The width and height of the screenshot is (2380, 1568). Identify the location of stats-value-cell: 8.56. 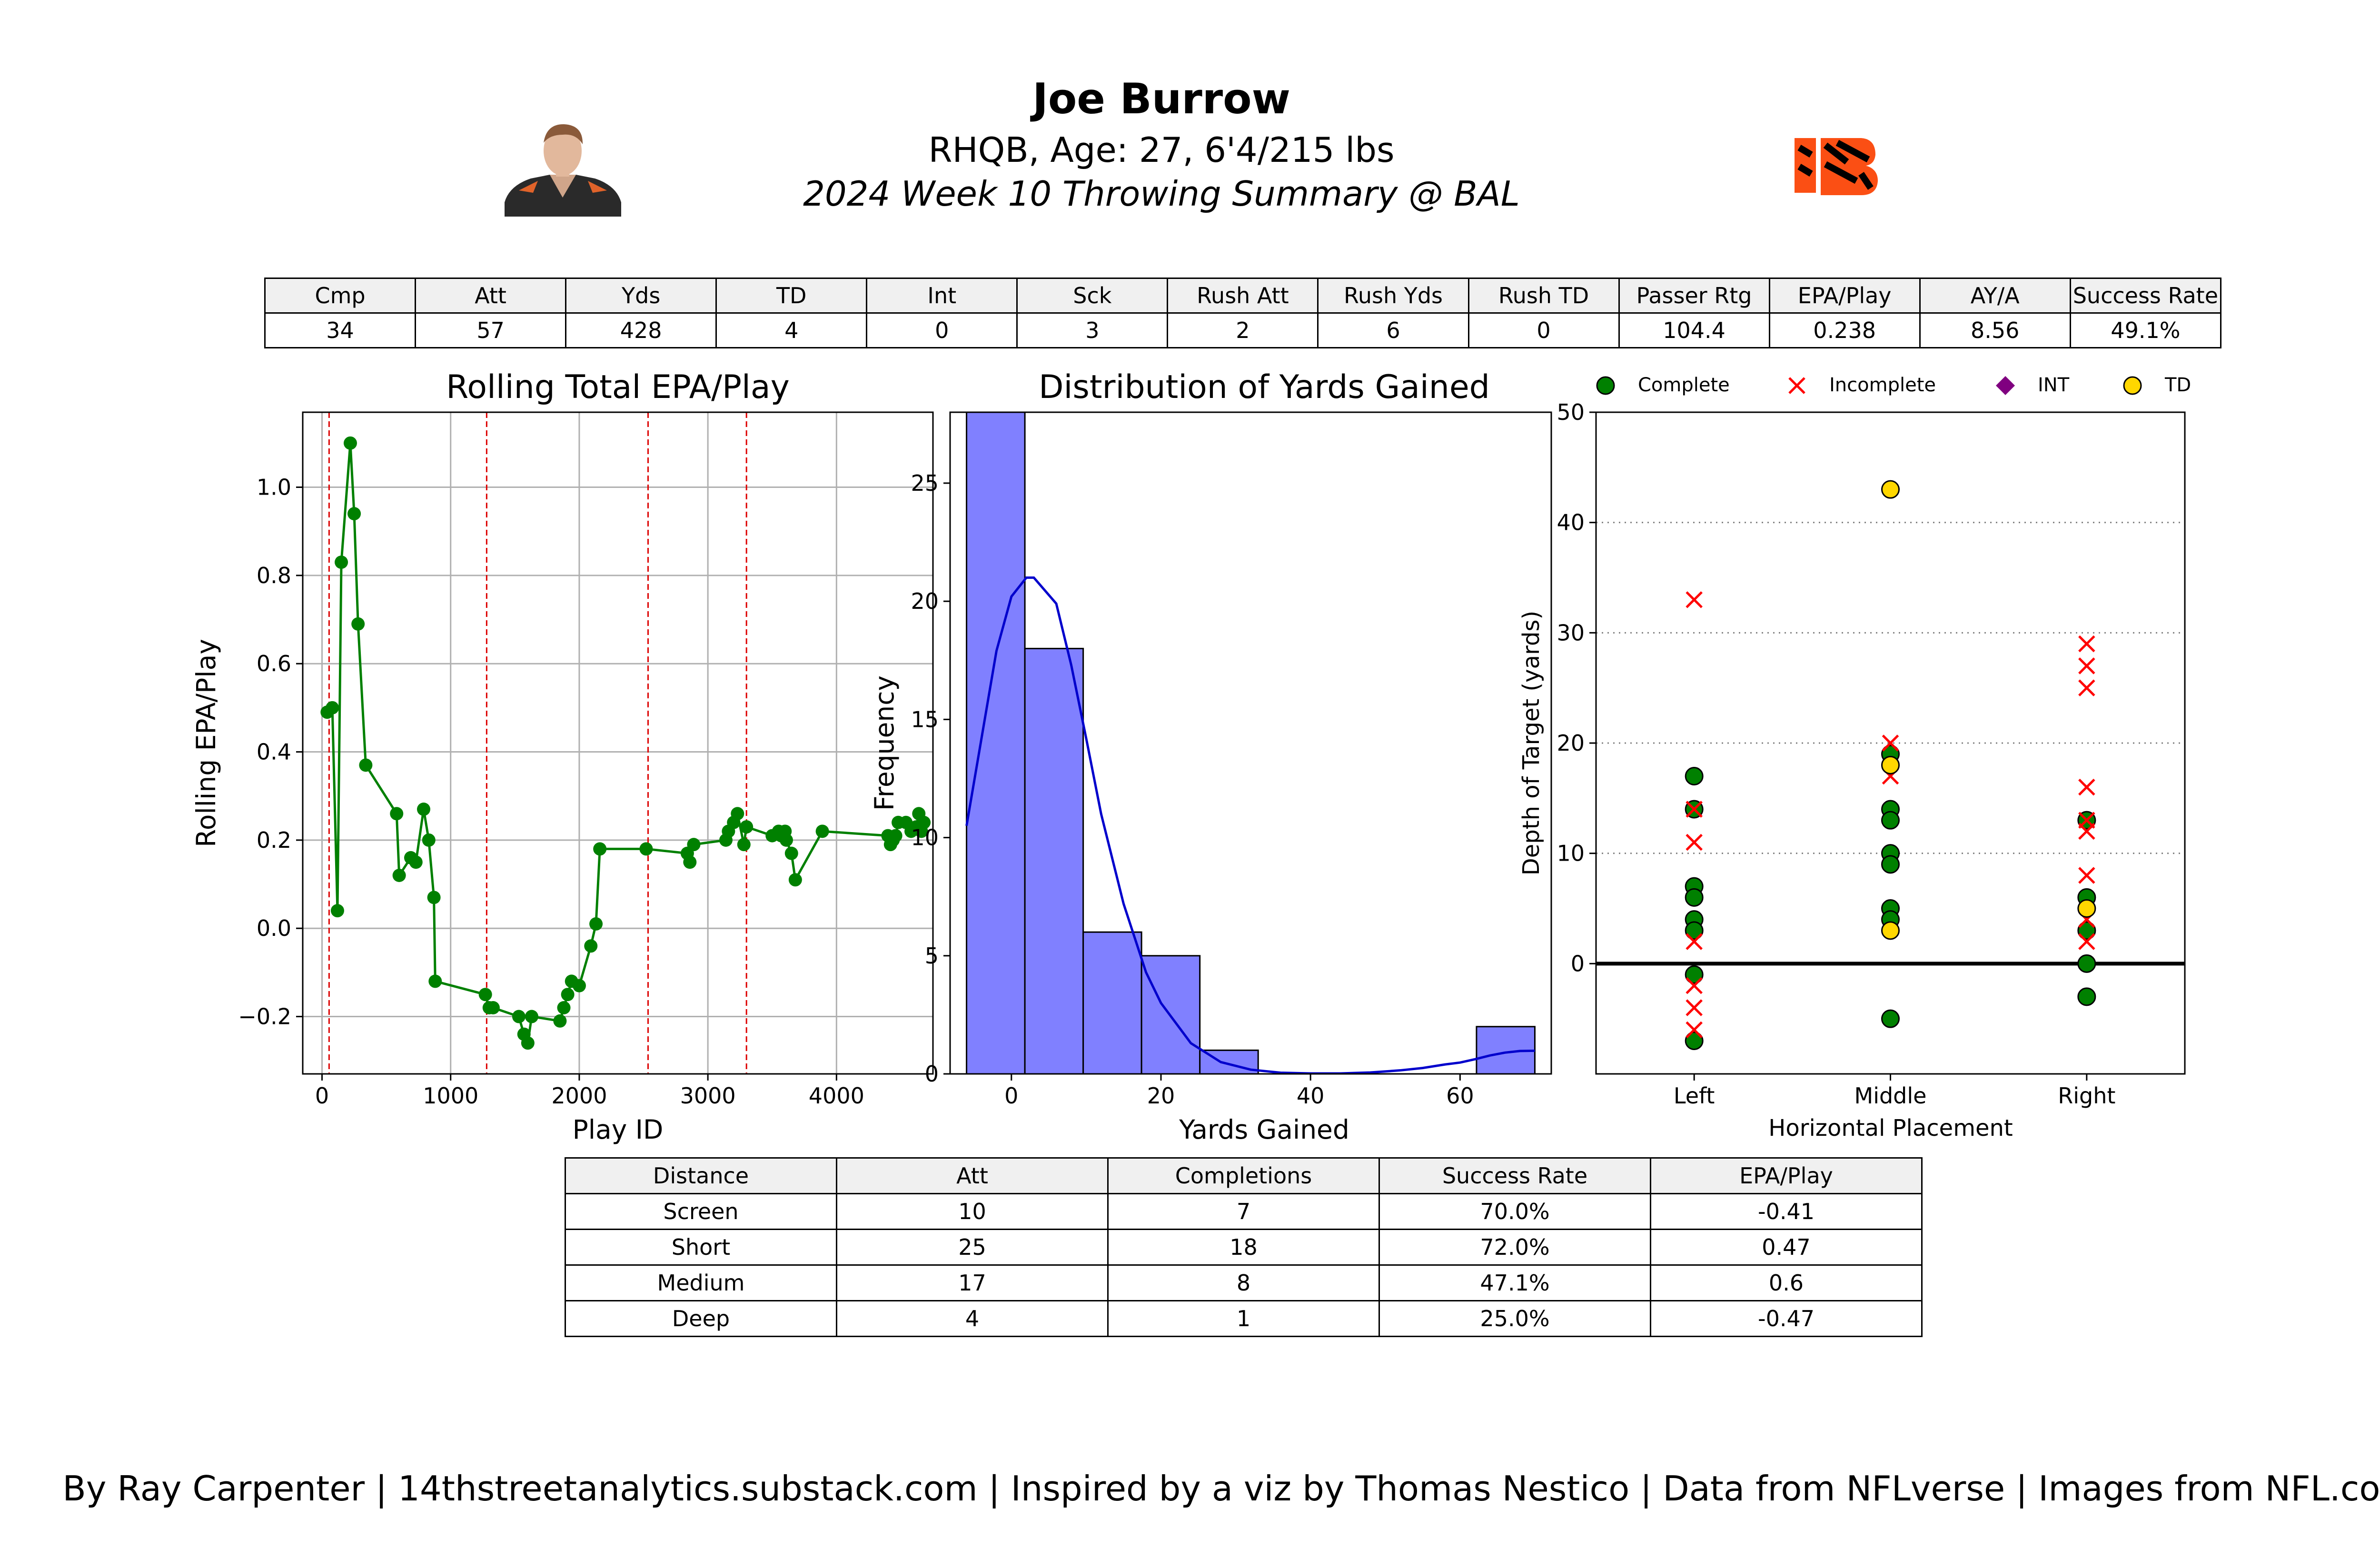
(1995, 330).